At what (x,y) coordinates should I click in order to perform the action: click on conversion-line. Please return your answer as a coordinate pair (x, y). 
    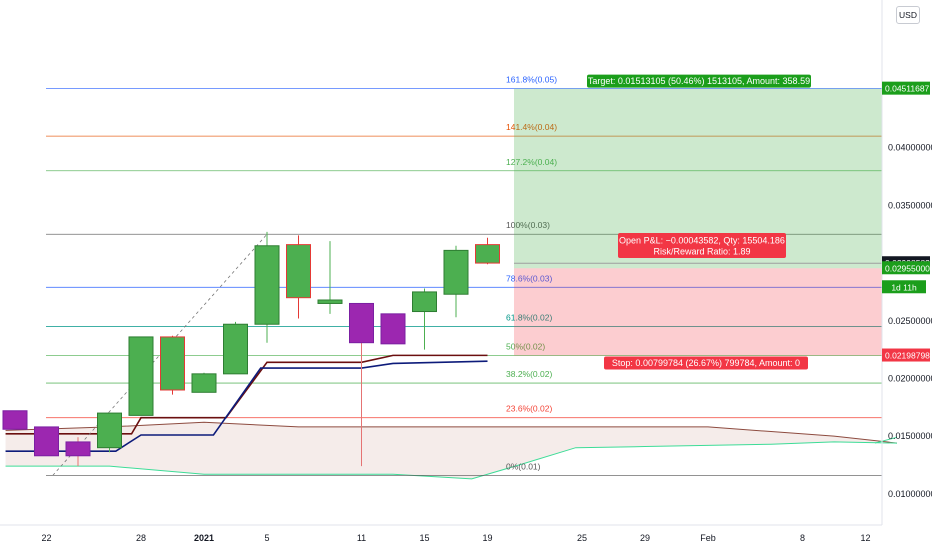
    Looking at the image, I should click on (246, 406).